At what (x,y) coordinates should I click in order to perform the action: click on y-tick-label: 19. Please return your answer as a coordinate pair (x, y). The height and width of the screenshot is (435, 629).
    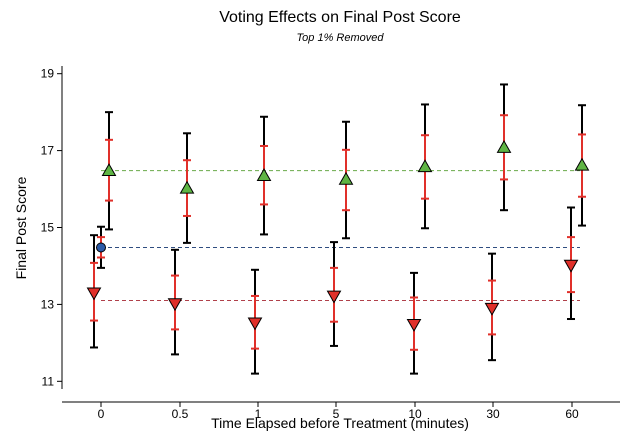
    Looking at the image, I should click on (48, 74).